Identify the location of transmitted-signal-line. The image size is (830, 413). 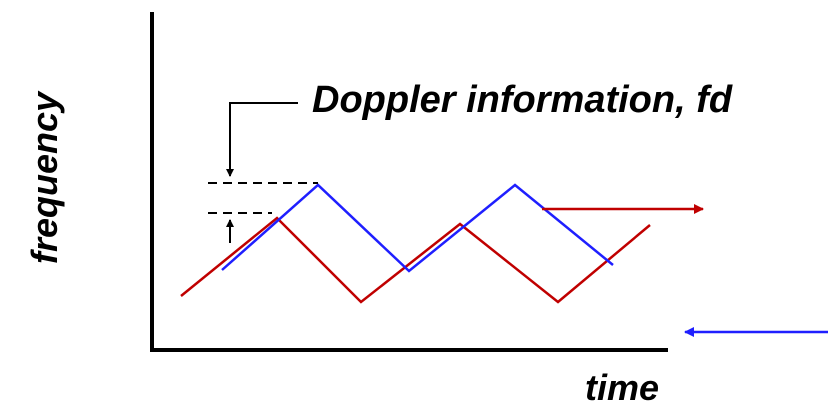
(415, 260).